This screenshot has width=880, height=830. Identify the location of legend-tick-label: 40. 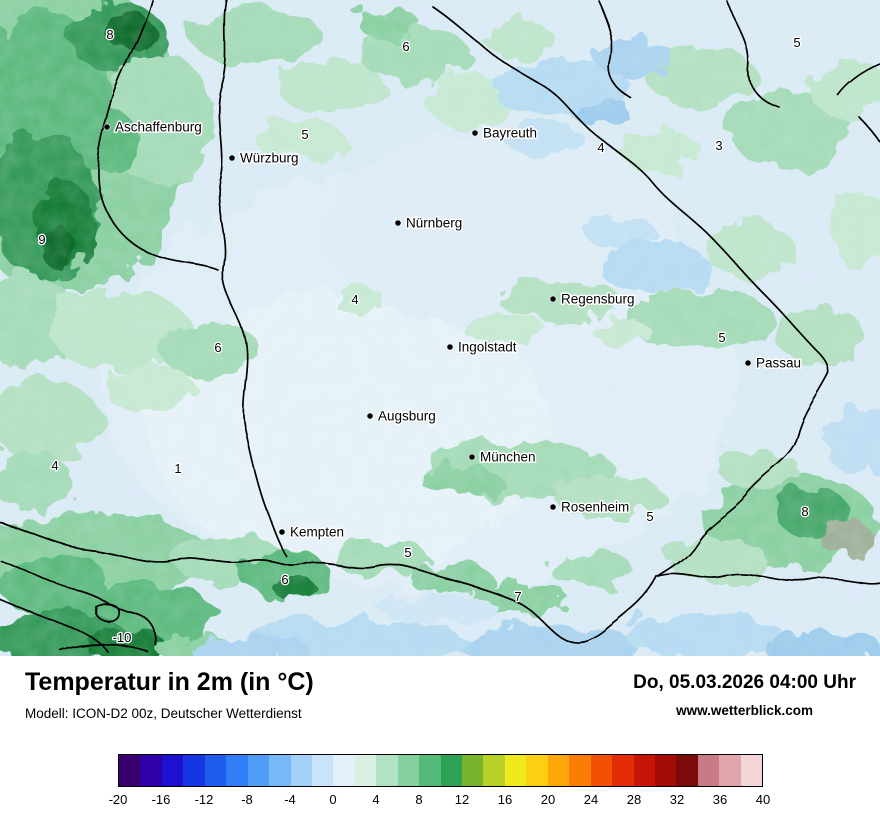
(763, 799).